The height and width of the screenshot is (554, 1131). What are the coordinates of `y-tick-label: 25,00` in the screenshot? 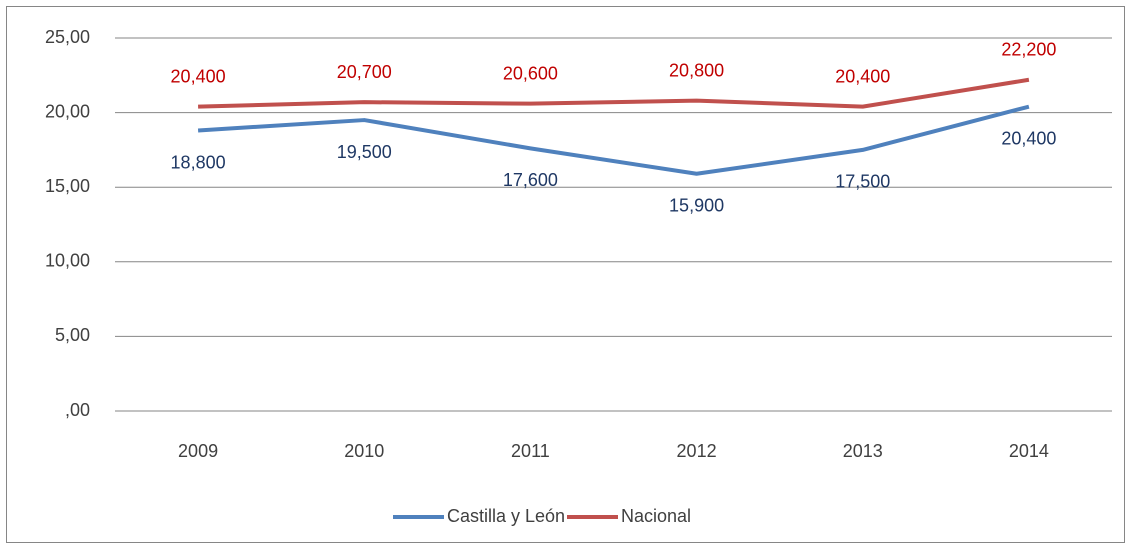 It's located at (67, 37).